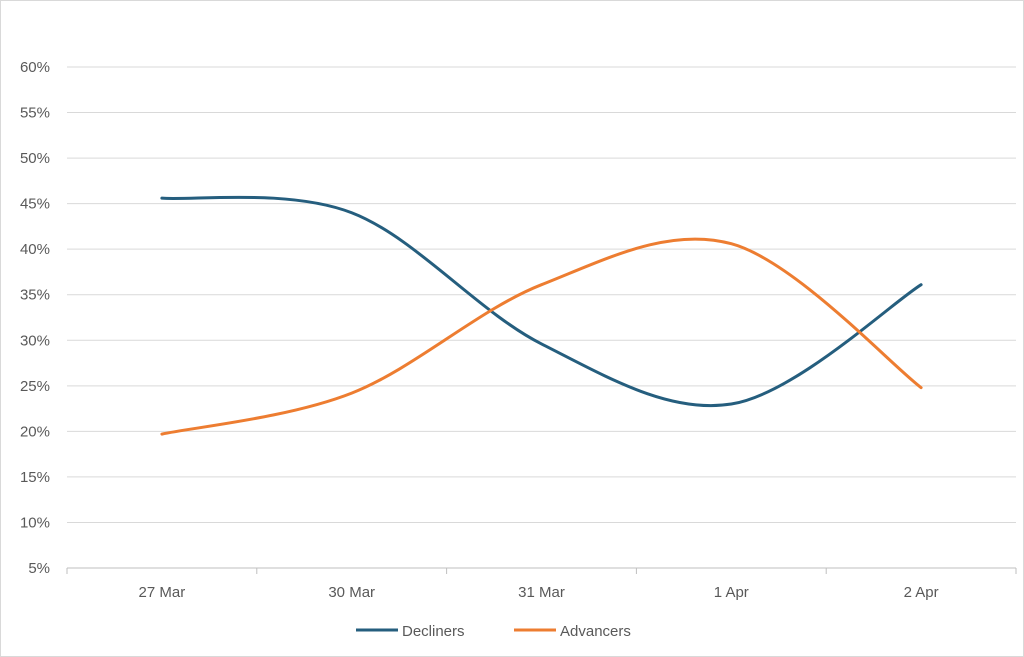 This screenshot has height=657, width=1024. I want to click on y-tick-label: 5%, so click(39, 568).